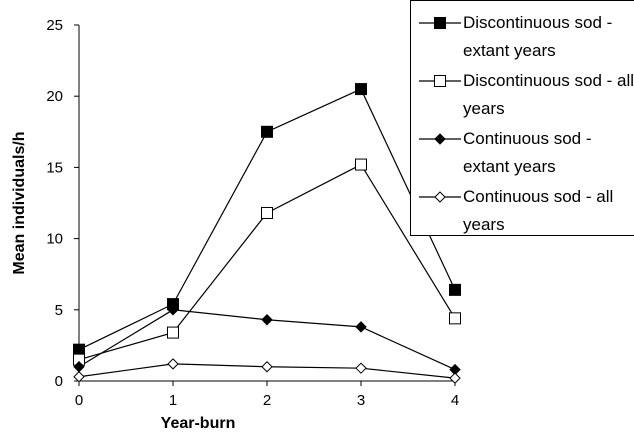 Image resolution: width=634 pixels, height=441 pixels. What do you see at coordinates (361, 400) in the screenshot?
I see `x-tick-label: 3` at bounding box center [361, 400].